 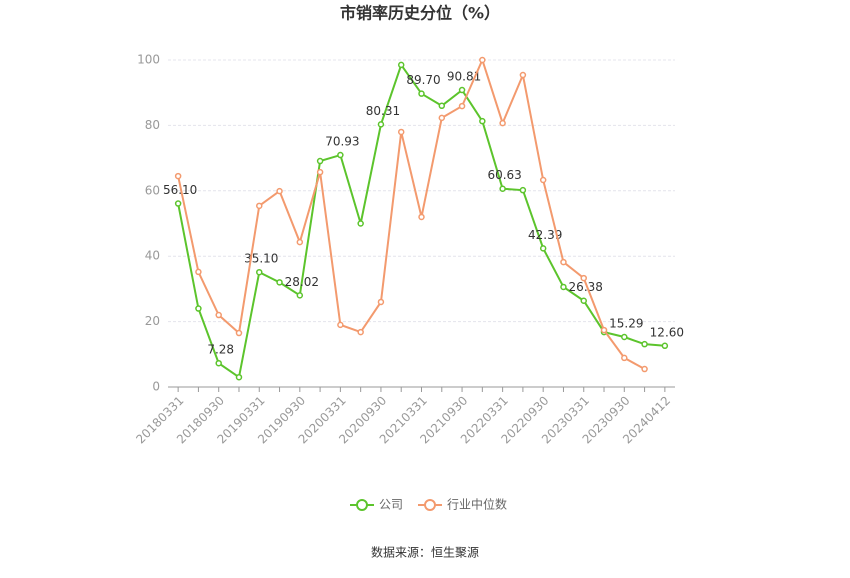 I want to click on legend-label: 公司, so click(x=391, y=505).